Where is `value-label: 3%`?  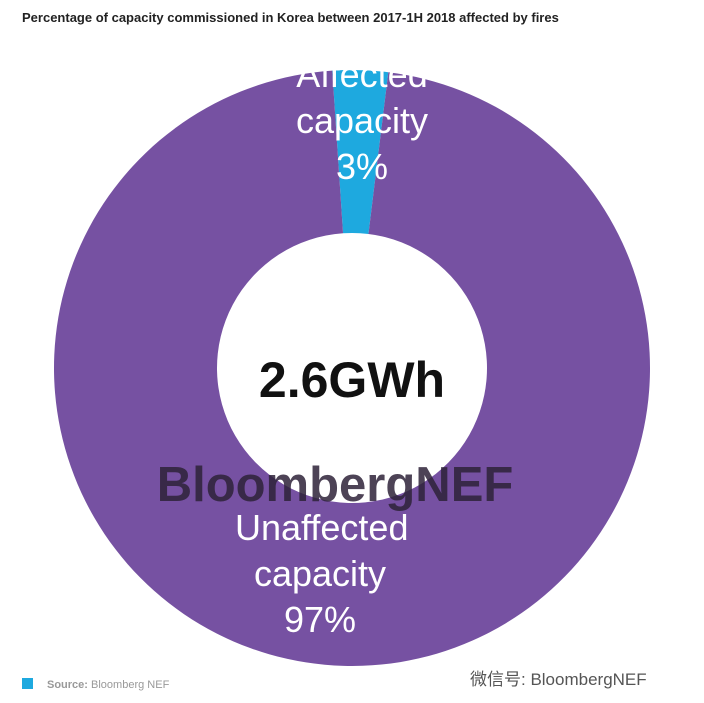 value-label: 3% is located at coordinates (362, 166).